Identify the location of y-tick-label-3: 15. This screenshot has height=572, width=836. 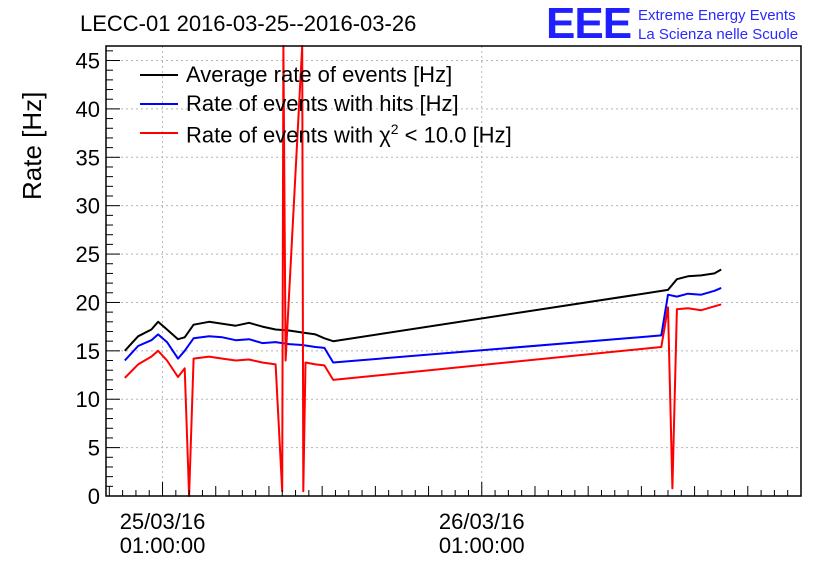
(88, 351).